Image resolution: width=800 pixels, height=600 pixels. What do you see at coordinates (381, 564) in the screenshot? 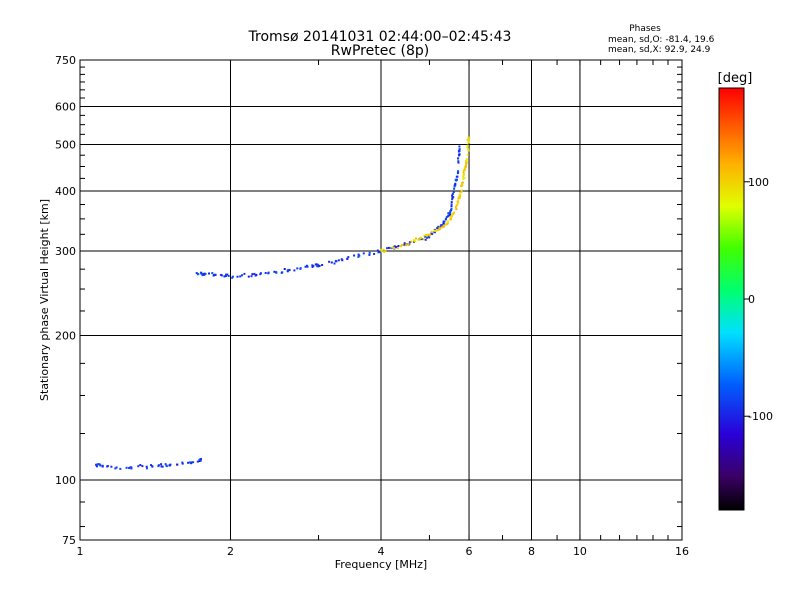
I see `x-axis-label: Frequency [MHz]` at bounding box center [381, 564].